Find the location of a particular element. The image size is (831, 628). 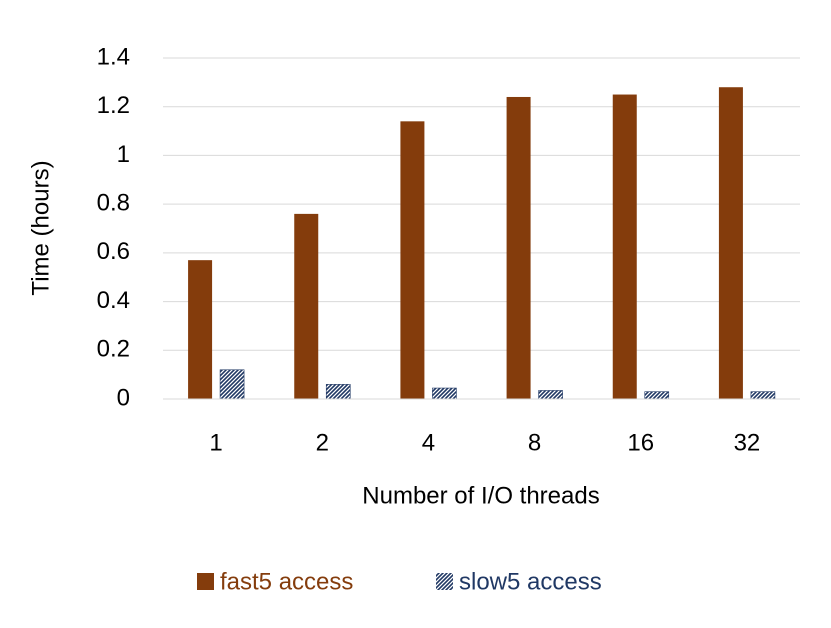

y-tick-label: 0.2 is located at coordinates (113, 349).